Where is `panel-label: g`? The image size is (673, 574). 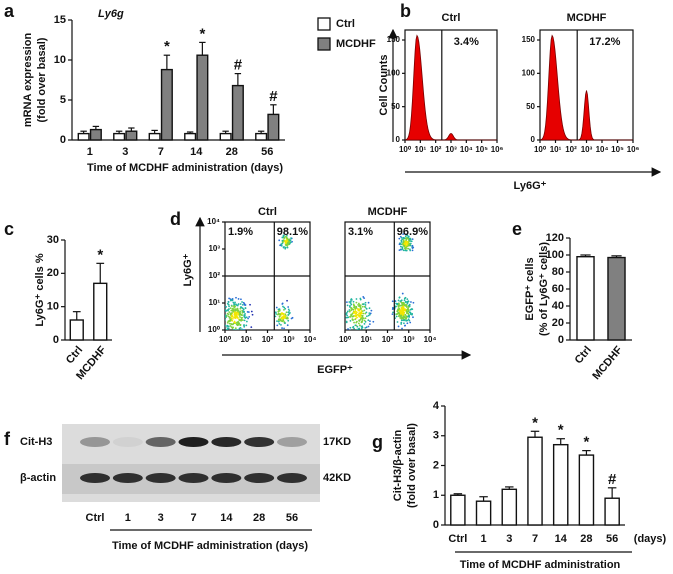
panel-label: g is located at coordinates (377, 442).